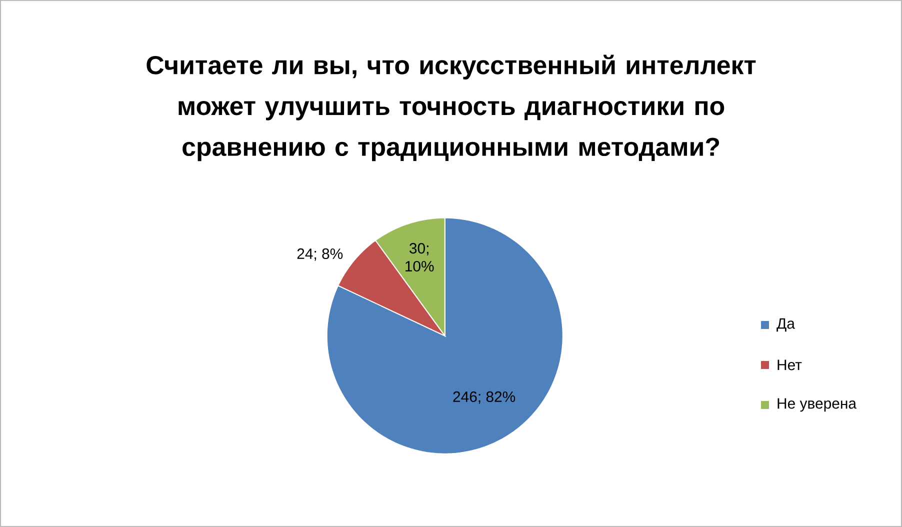 Image resolution: width=902 pixels, height=527 pixels. I want to click on chart-title: Считаете ли вы, что искусственный интеллект может улучшить точность диагностики по сравнению с традиционными методами?, so click(451, 108).